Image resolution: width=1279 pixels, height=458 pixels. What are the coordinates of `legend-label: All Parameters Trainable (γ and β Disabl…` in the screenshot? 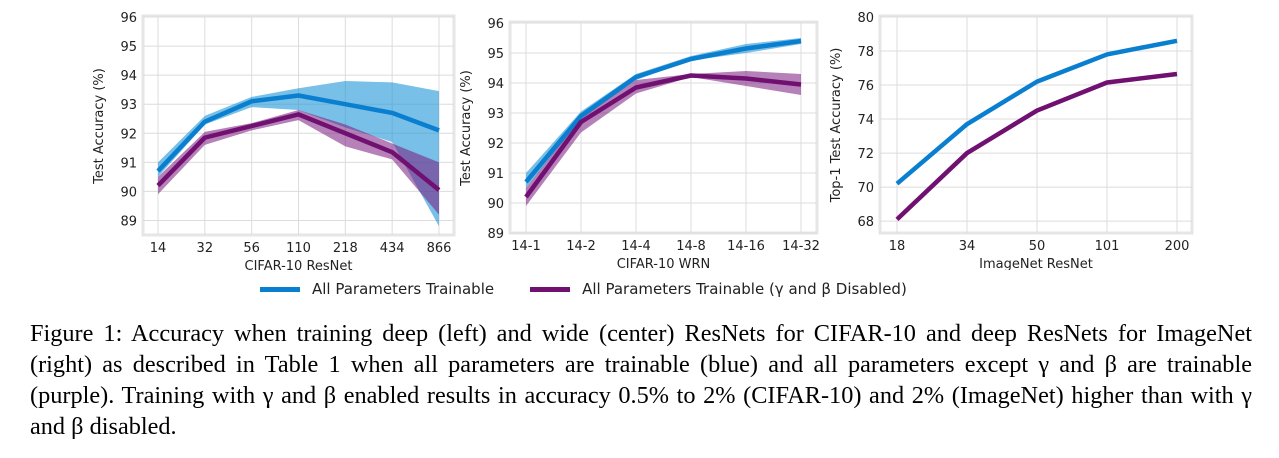 It's located at (744, 289).